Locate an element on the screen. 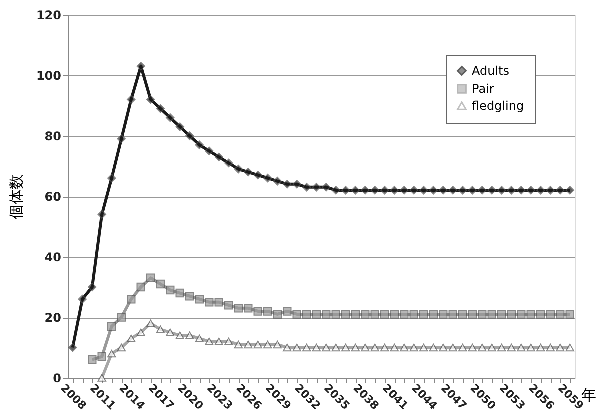 The width and height of the screenshot is (606, 414). y-tick-label: 60 is located at coordinates (53, 197).